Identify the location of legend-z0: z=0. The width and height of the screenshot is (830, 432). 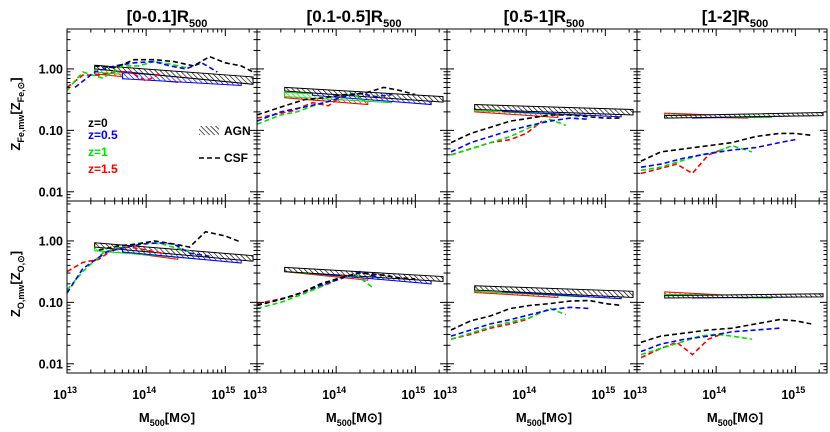
(98, 123).